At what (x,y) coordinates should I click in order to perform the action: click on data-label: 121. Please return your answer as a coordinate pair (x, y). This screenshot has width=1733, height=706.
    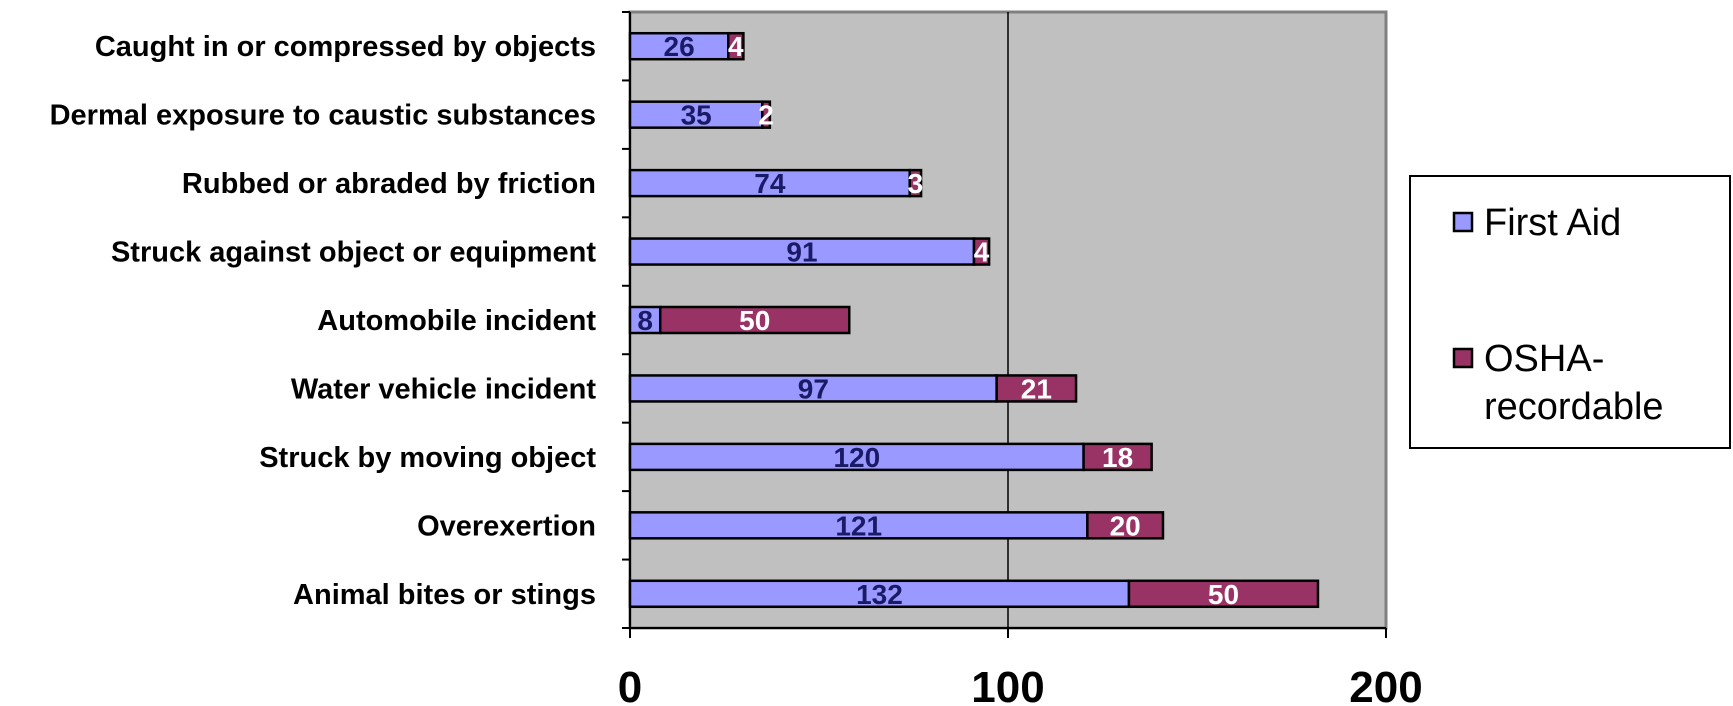
    Looking at the image, I should click on (858, 525).